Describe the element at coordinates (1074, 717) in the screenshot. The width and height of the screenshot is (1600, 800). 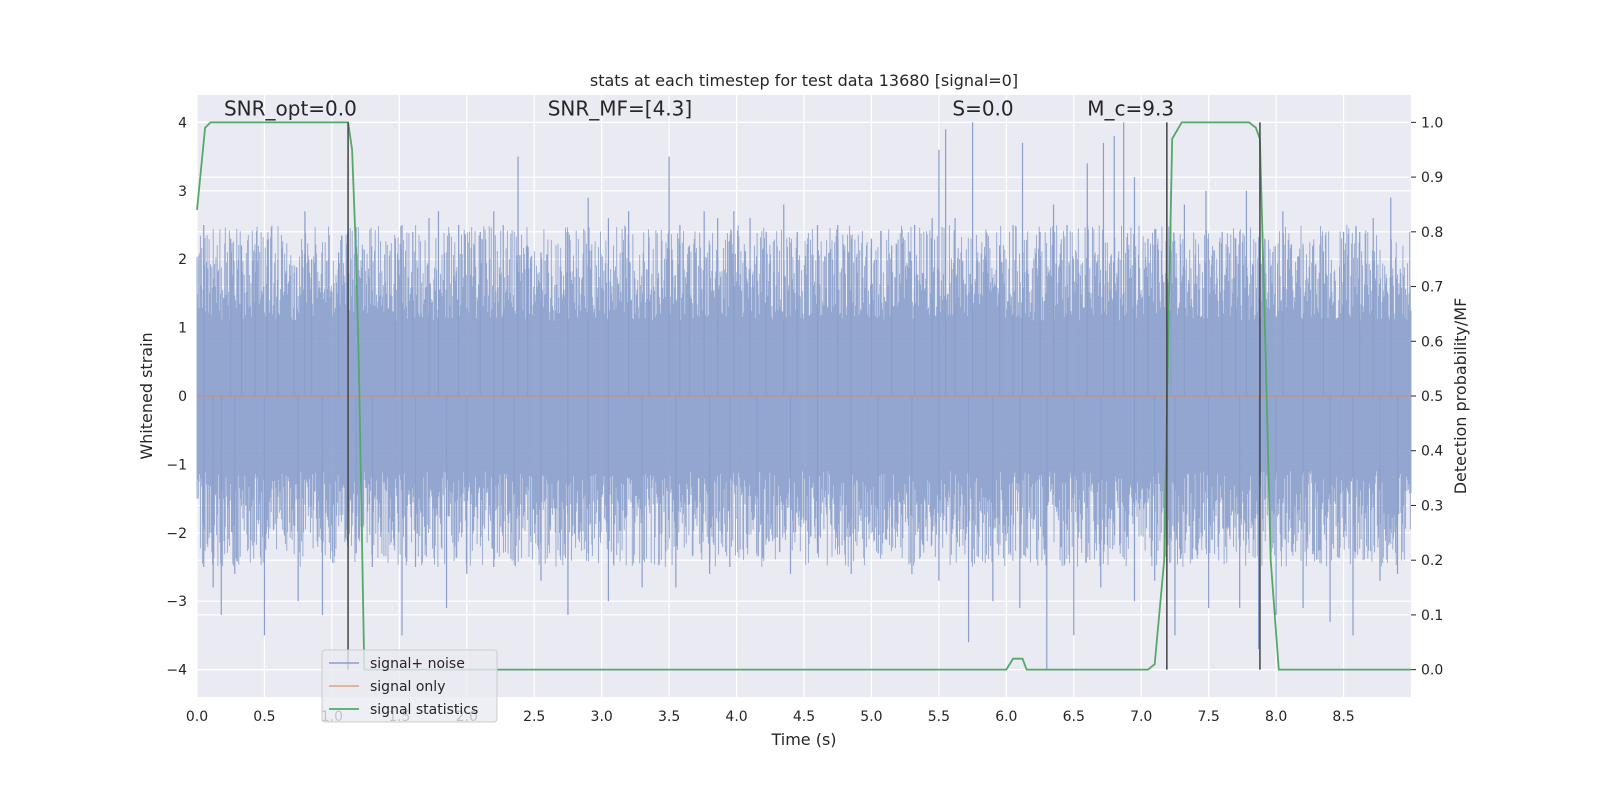
I see `x-tick-label: 6.5` at that location.